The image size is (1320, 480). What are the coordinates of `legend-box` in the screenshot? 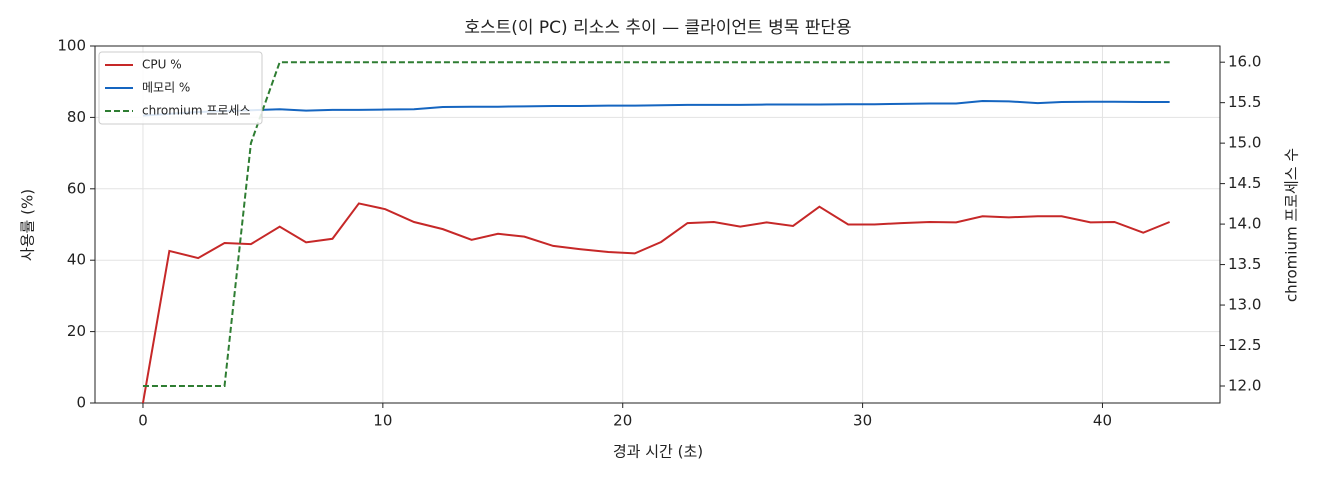 It's located at (180, 88).